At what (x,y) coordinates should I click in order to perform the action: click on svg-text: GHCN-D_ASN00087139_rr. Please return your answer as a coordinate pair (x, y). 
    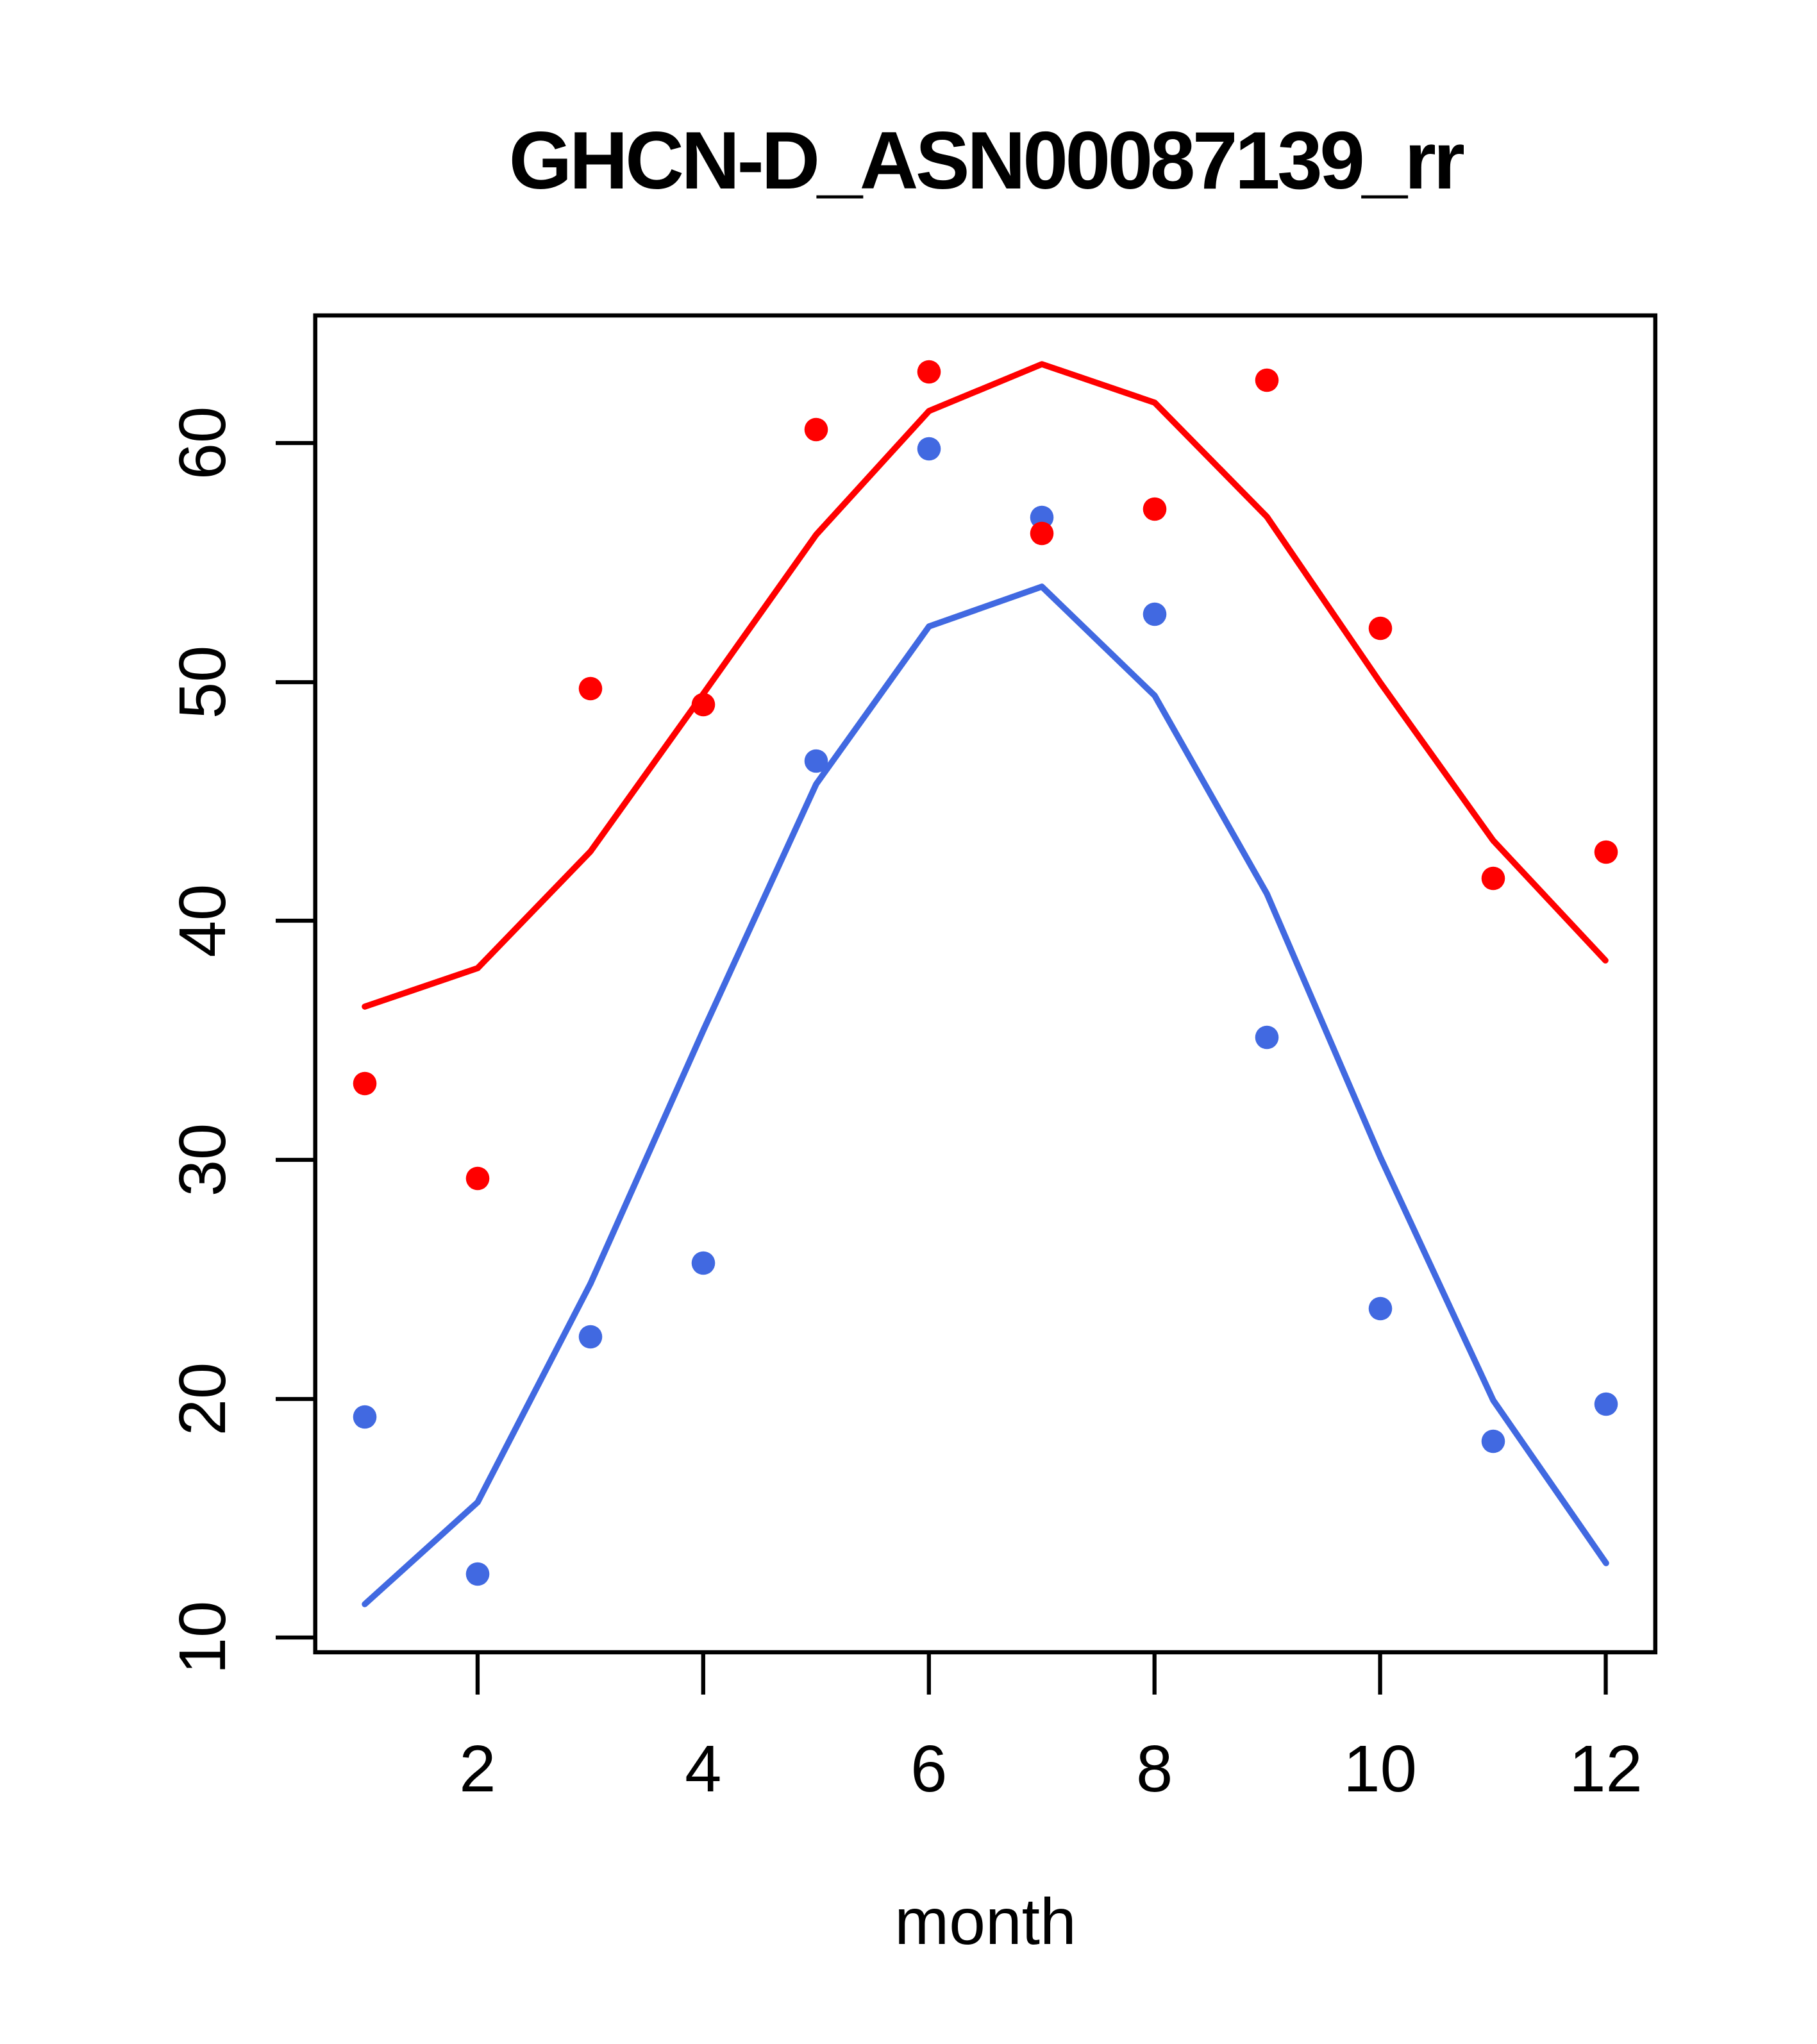
    Looking at the image, I should click on (986, 160).